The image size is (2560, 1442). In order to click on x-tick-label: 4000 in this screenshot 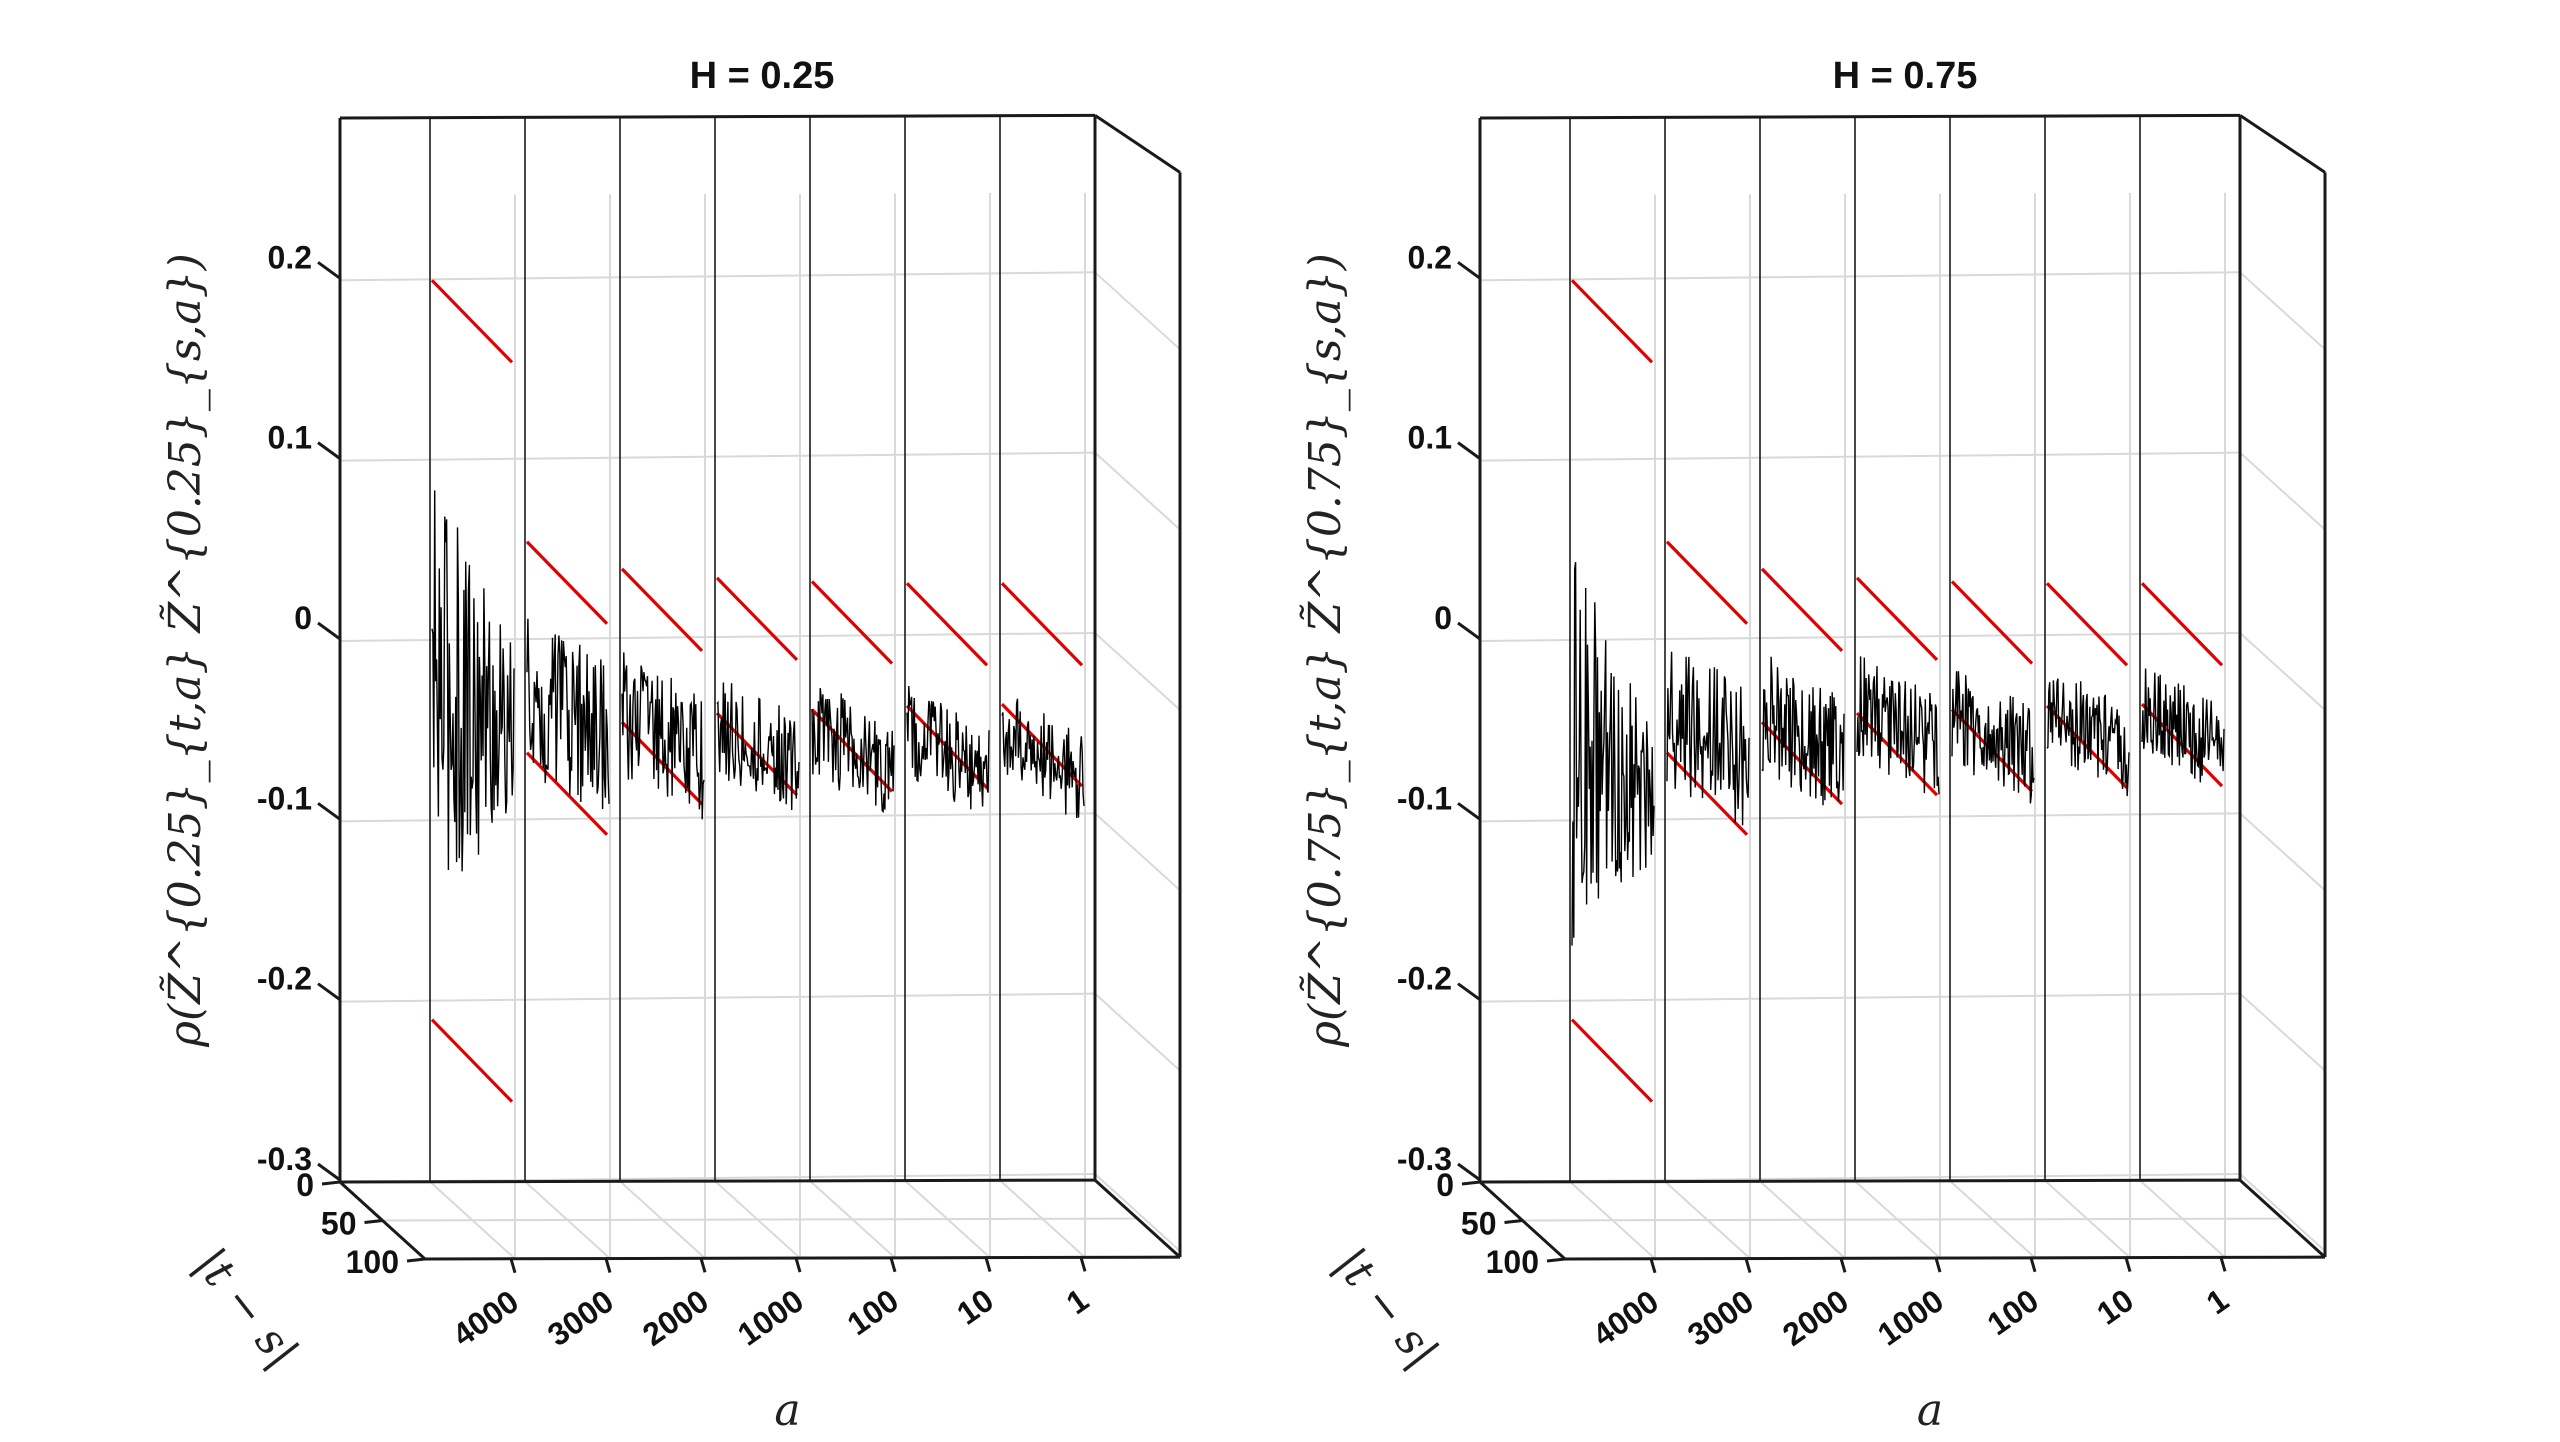, I will do `click(485, 1318)`.